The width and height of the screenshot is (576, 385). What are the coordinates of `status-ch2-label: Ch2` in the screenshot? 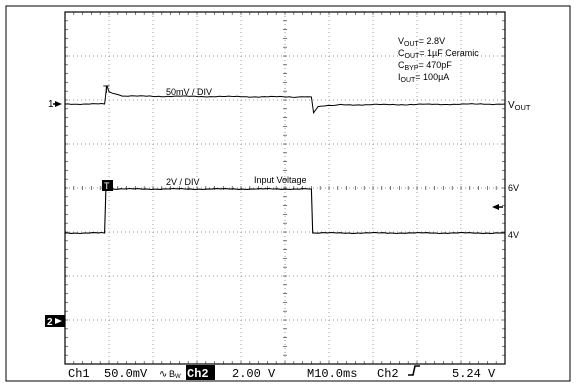 It's located at (198, 374).